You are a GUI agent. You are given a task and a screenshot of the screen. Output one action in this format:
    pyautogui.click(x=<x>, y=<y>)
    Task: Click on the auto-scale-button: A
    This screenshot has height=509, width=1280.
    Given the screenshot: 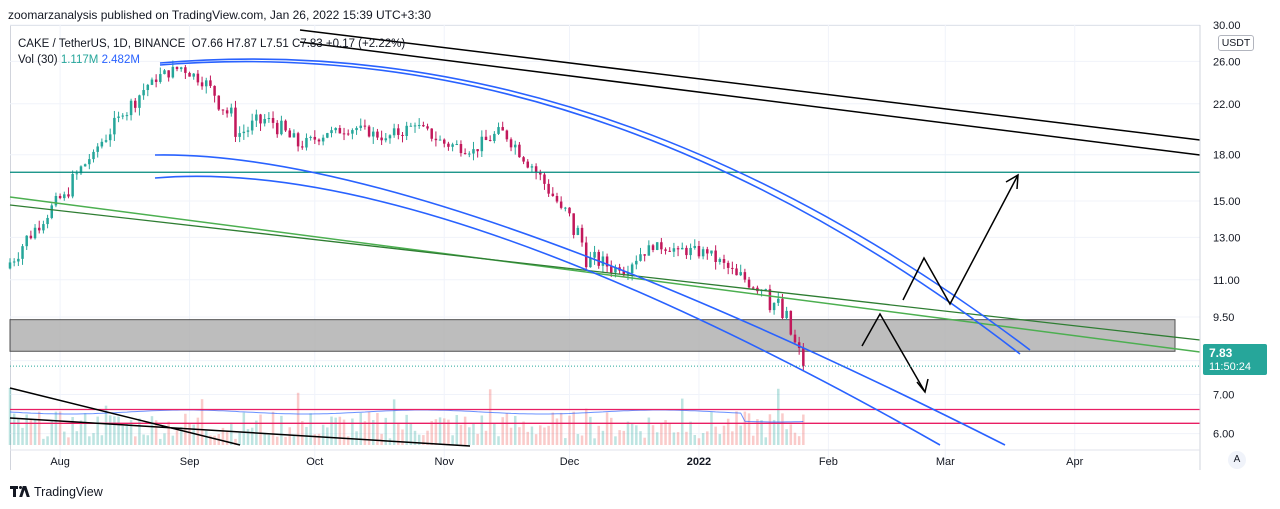 What is the action you would take?
    pyautogui.click(x=1237, y=460)
    